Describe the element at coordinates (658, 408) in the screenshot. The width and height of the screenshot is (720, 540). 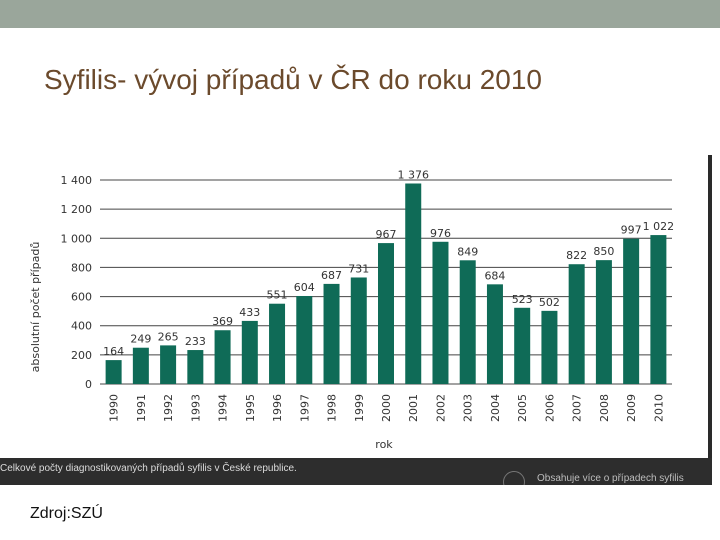
I see `x-tick-label: 2010` at that location.